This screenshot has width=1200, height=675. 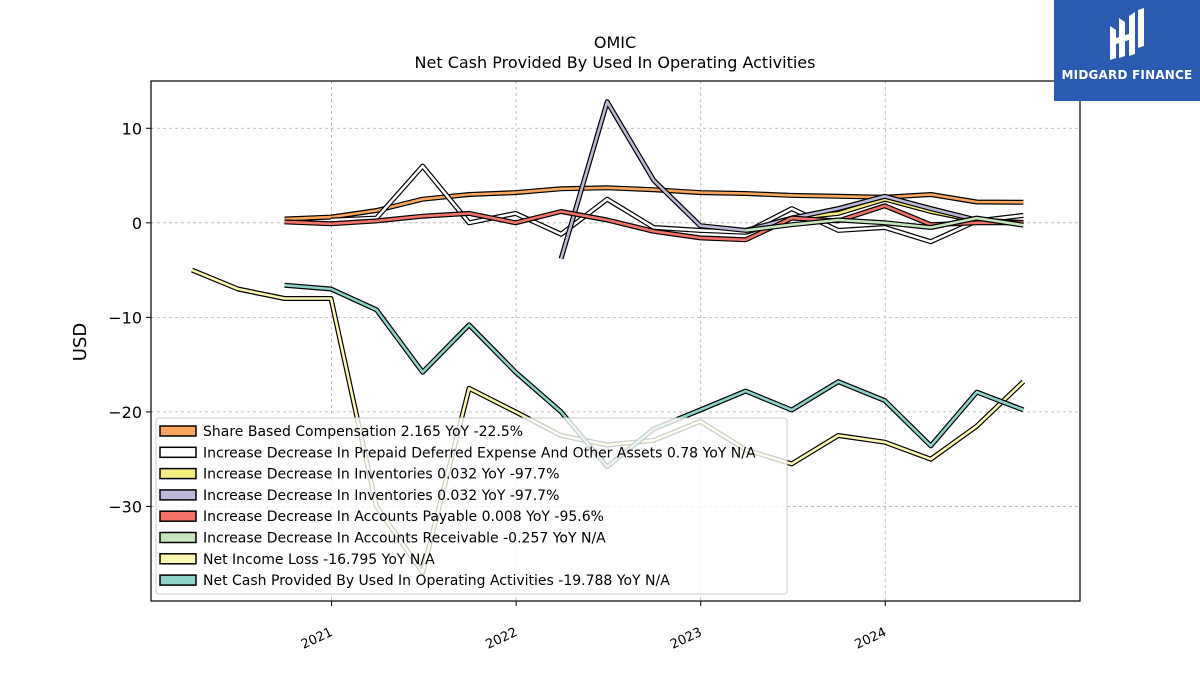 I want to click on y-tick-label: 0, so click(x=137, y=223).